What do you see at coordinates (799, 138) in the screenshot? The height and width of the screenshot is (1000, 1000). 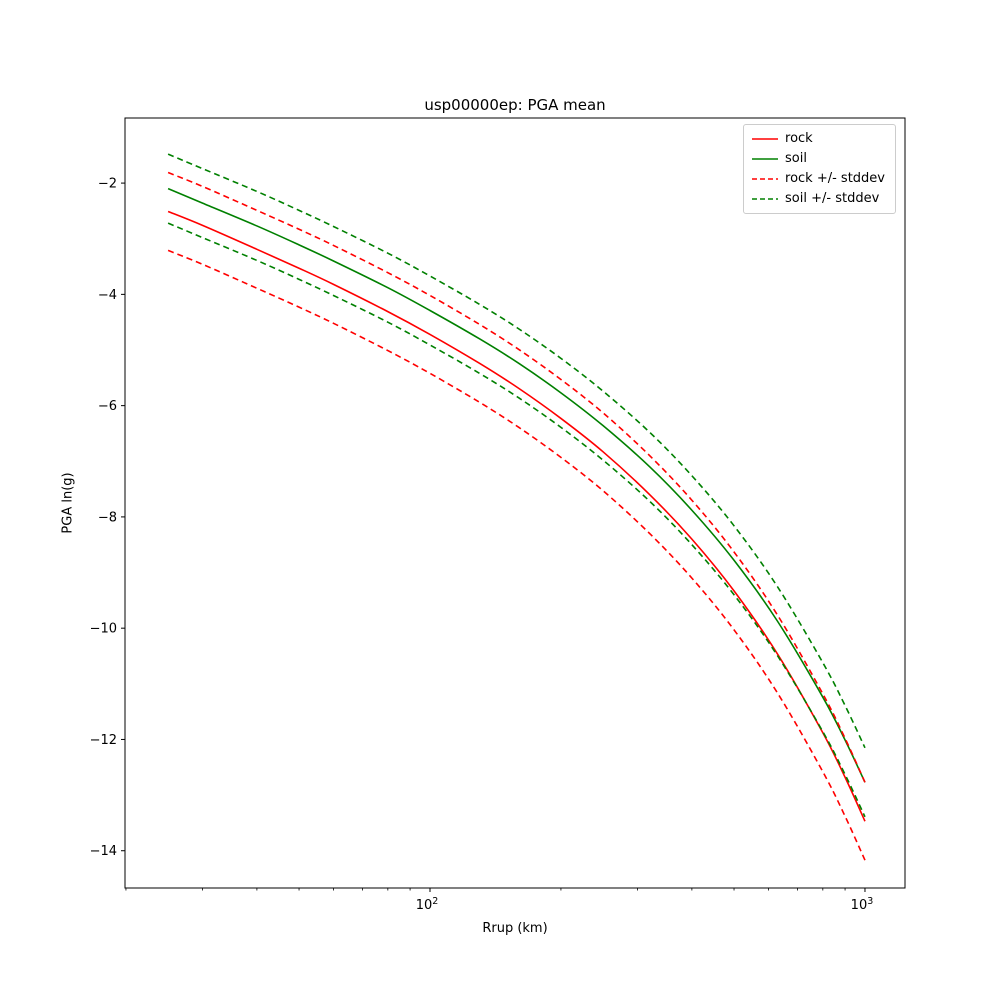 I see `legend-label-rock: rock` at bounding box center [799, 138].